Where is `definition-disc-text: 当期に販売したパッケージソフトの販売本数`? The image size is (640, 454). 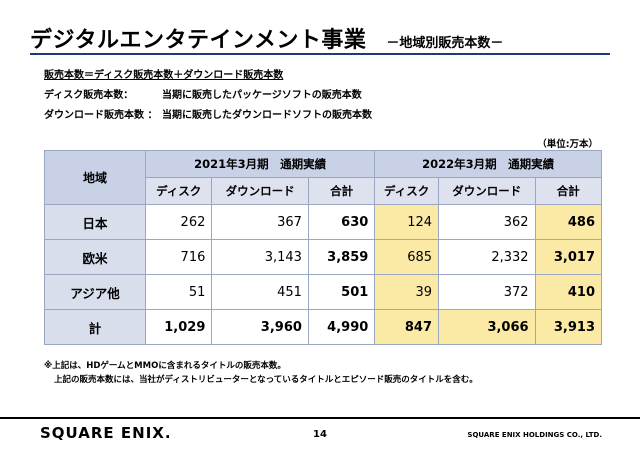 definition-disc-text: 当期に販売したパッケージソフトの販売本数 is located at coordinates (262, 95).